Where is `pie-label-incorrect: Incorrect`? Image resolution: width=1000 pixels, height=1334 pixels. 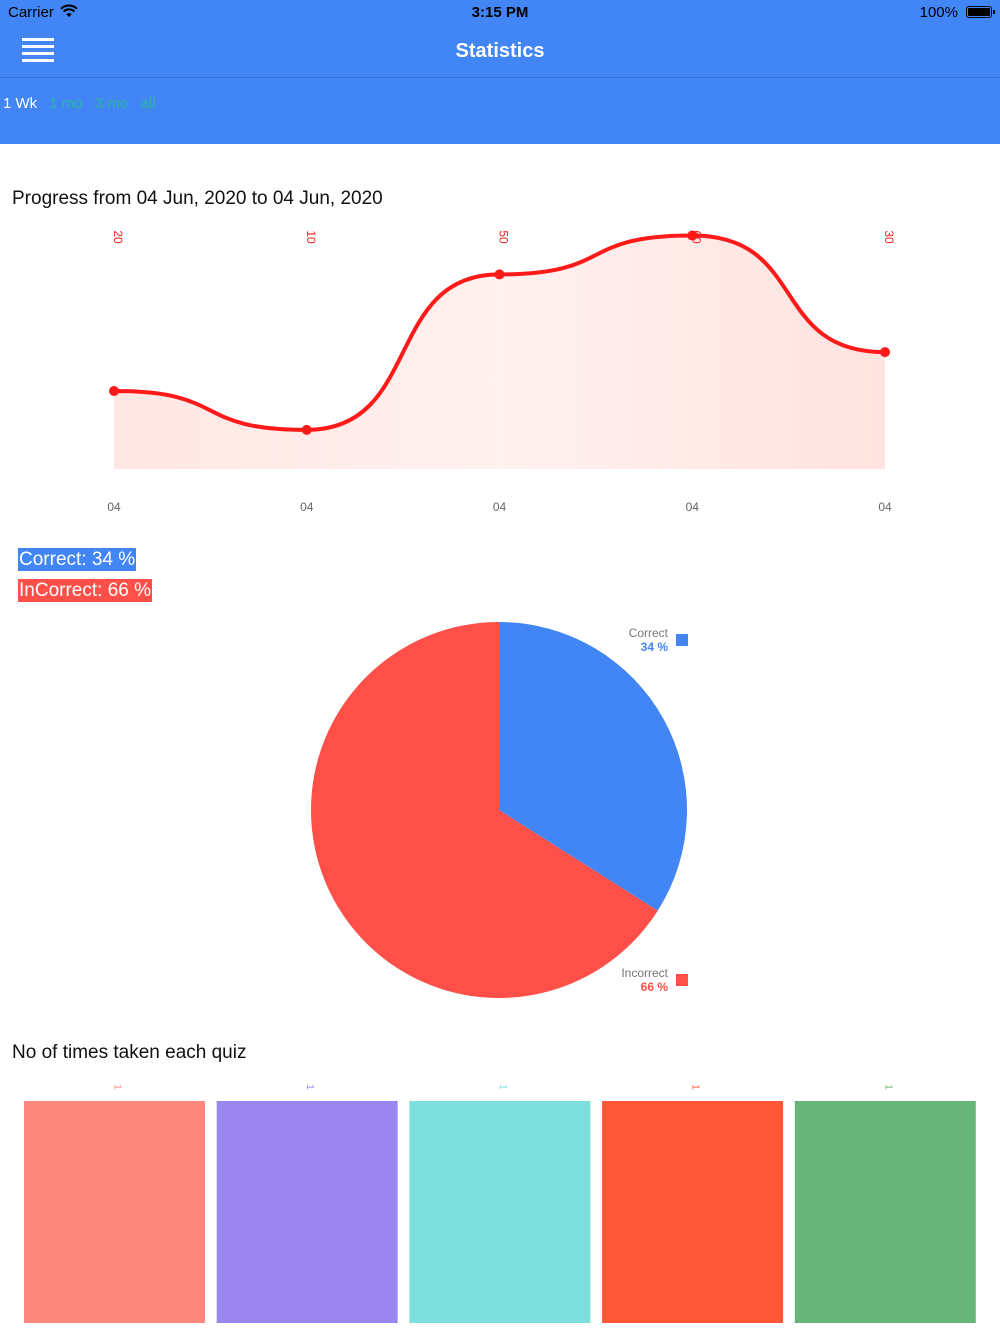 pie-label-incorrect: Incorrect is located at coordinates (644, 973).